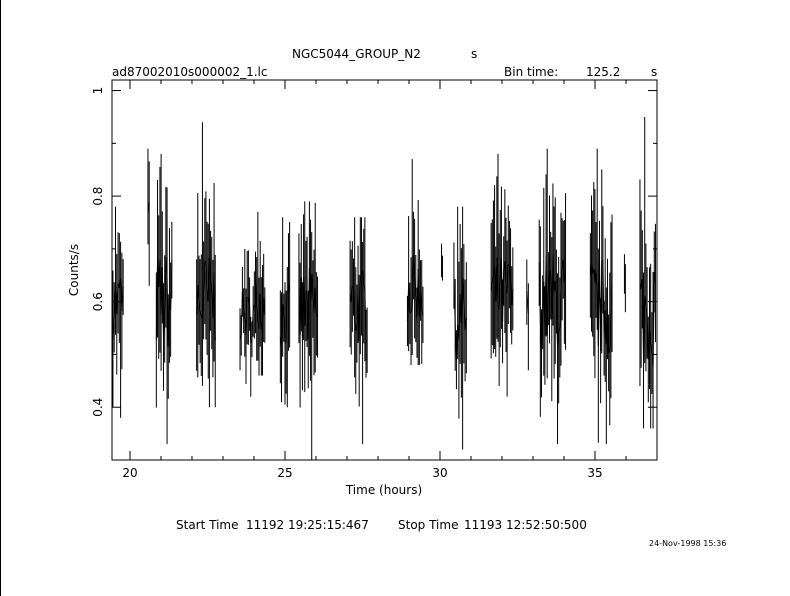 Image resolution: width=790 pixels, height=596 pixels. What do you see at coordinates (307, 525) in the screenshot?
I see `start-time-value: 11192 19:25:15:467` at bounding box center [307, 525].